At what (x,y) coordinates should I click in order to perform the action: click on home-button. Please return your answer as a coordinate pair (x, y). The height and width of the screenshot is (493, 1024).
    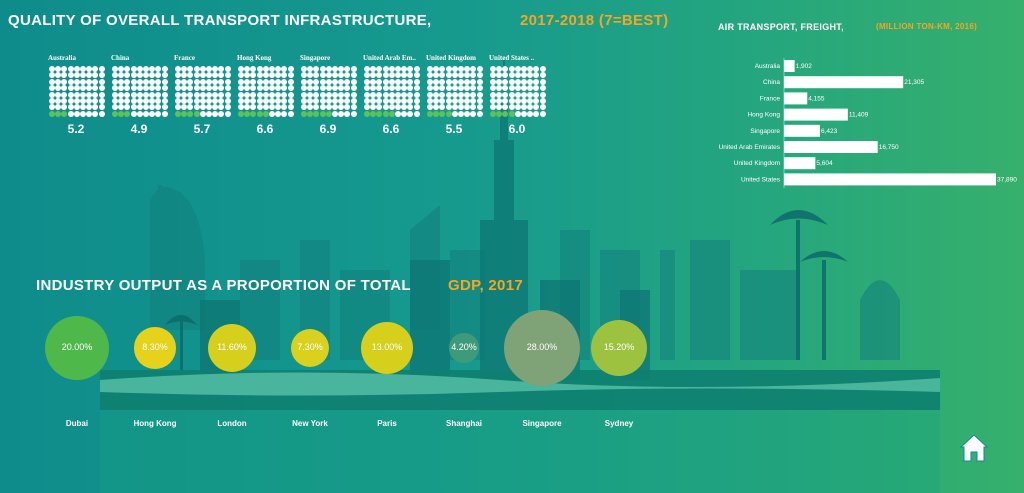
    Looking at the image, I should click on (974, 448).